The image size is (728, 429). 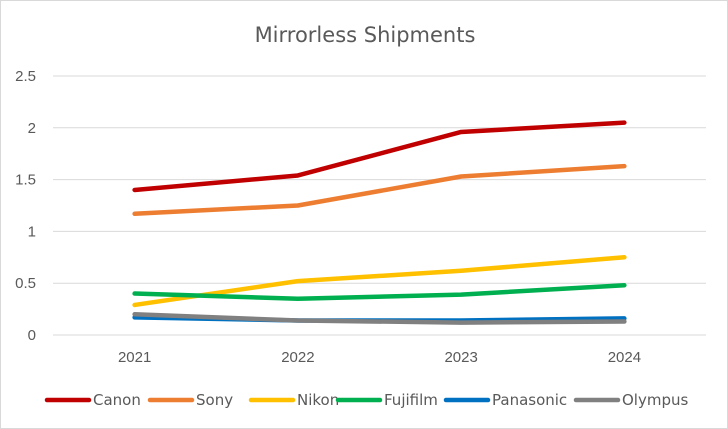 I want to click on series-line-nikon, so click(x=379, y=281).